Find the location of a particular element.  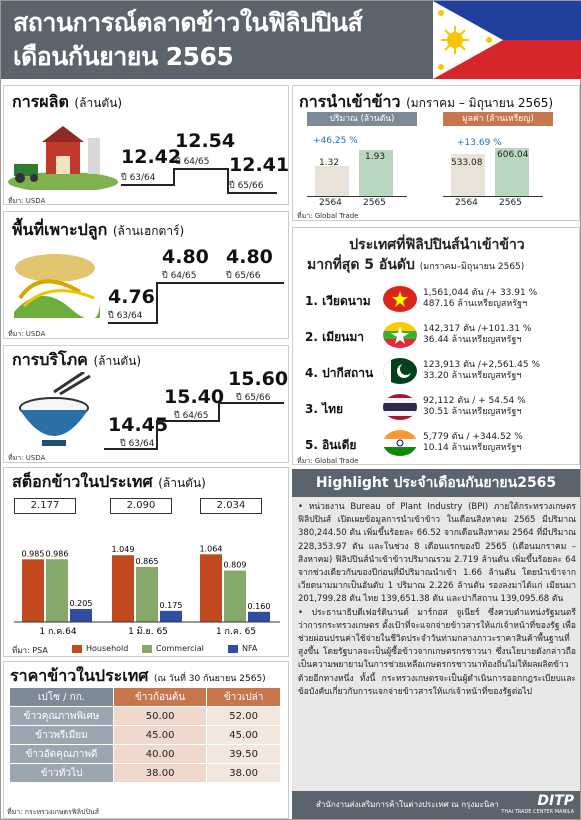

table-row: ข้าวคุณภาพพิเศษ 50.00 52.00 is located at coordinates (145, 716).